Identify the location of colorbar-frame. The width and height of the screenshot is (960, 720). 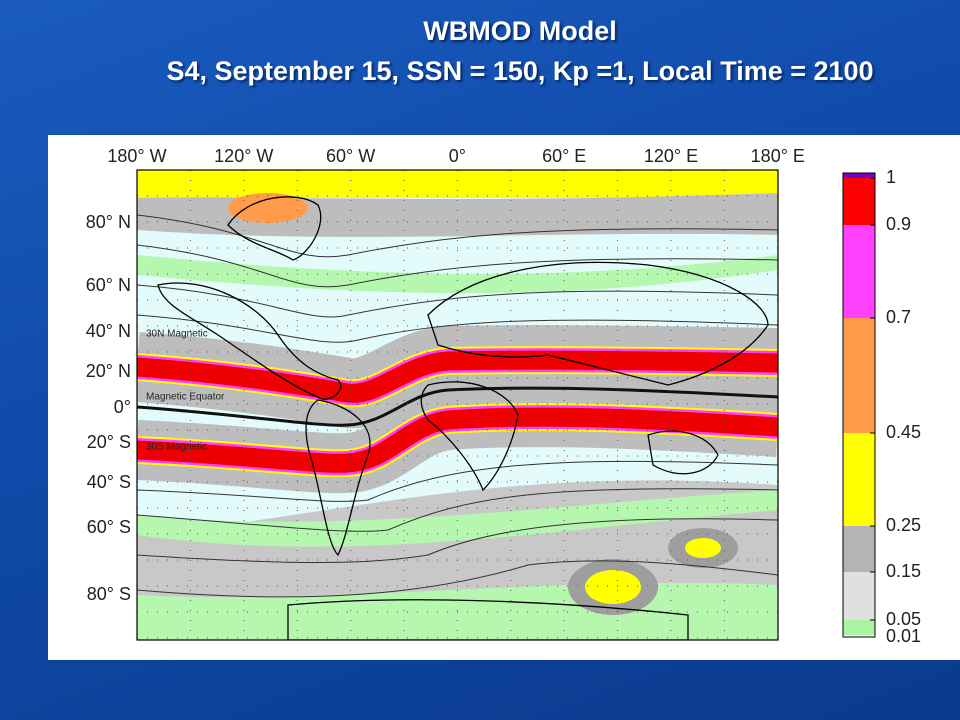
(859, 405).